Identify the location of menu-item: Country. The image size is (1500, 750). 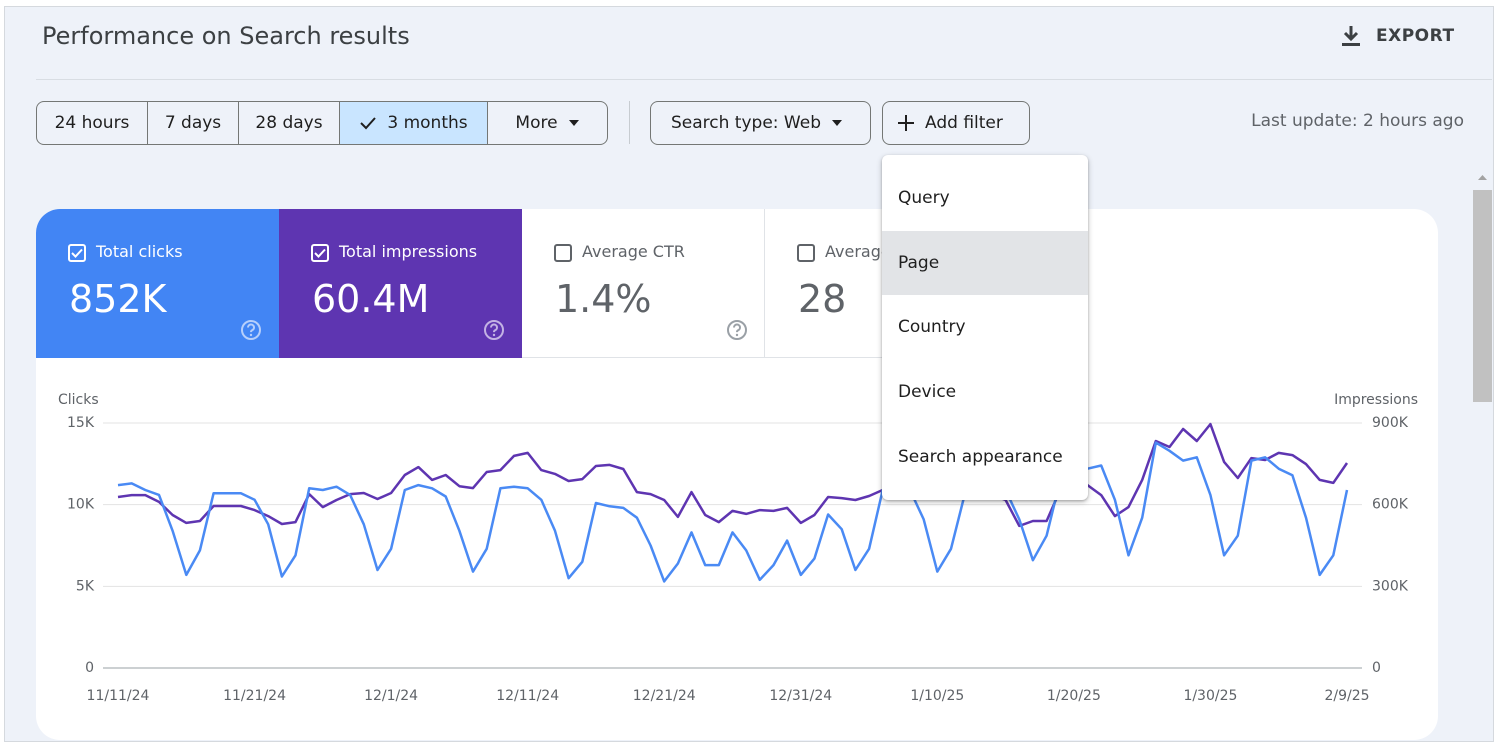
(932, 327).